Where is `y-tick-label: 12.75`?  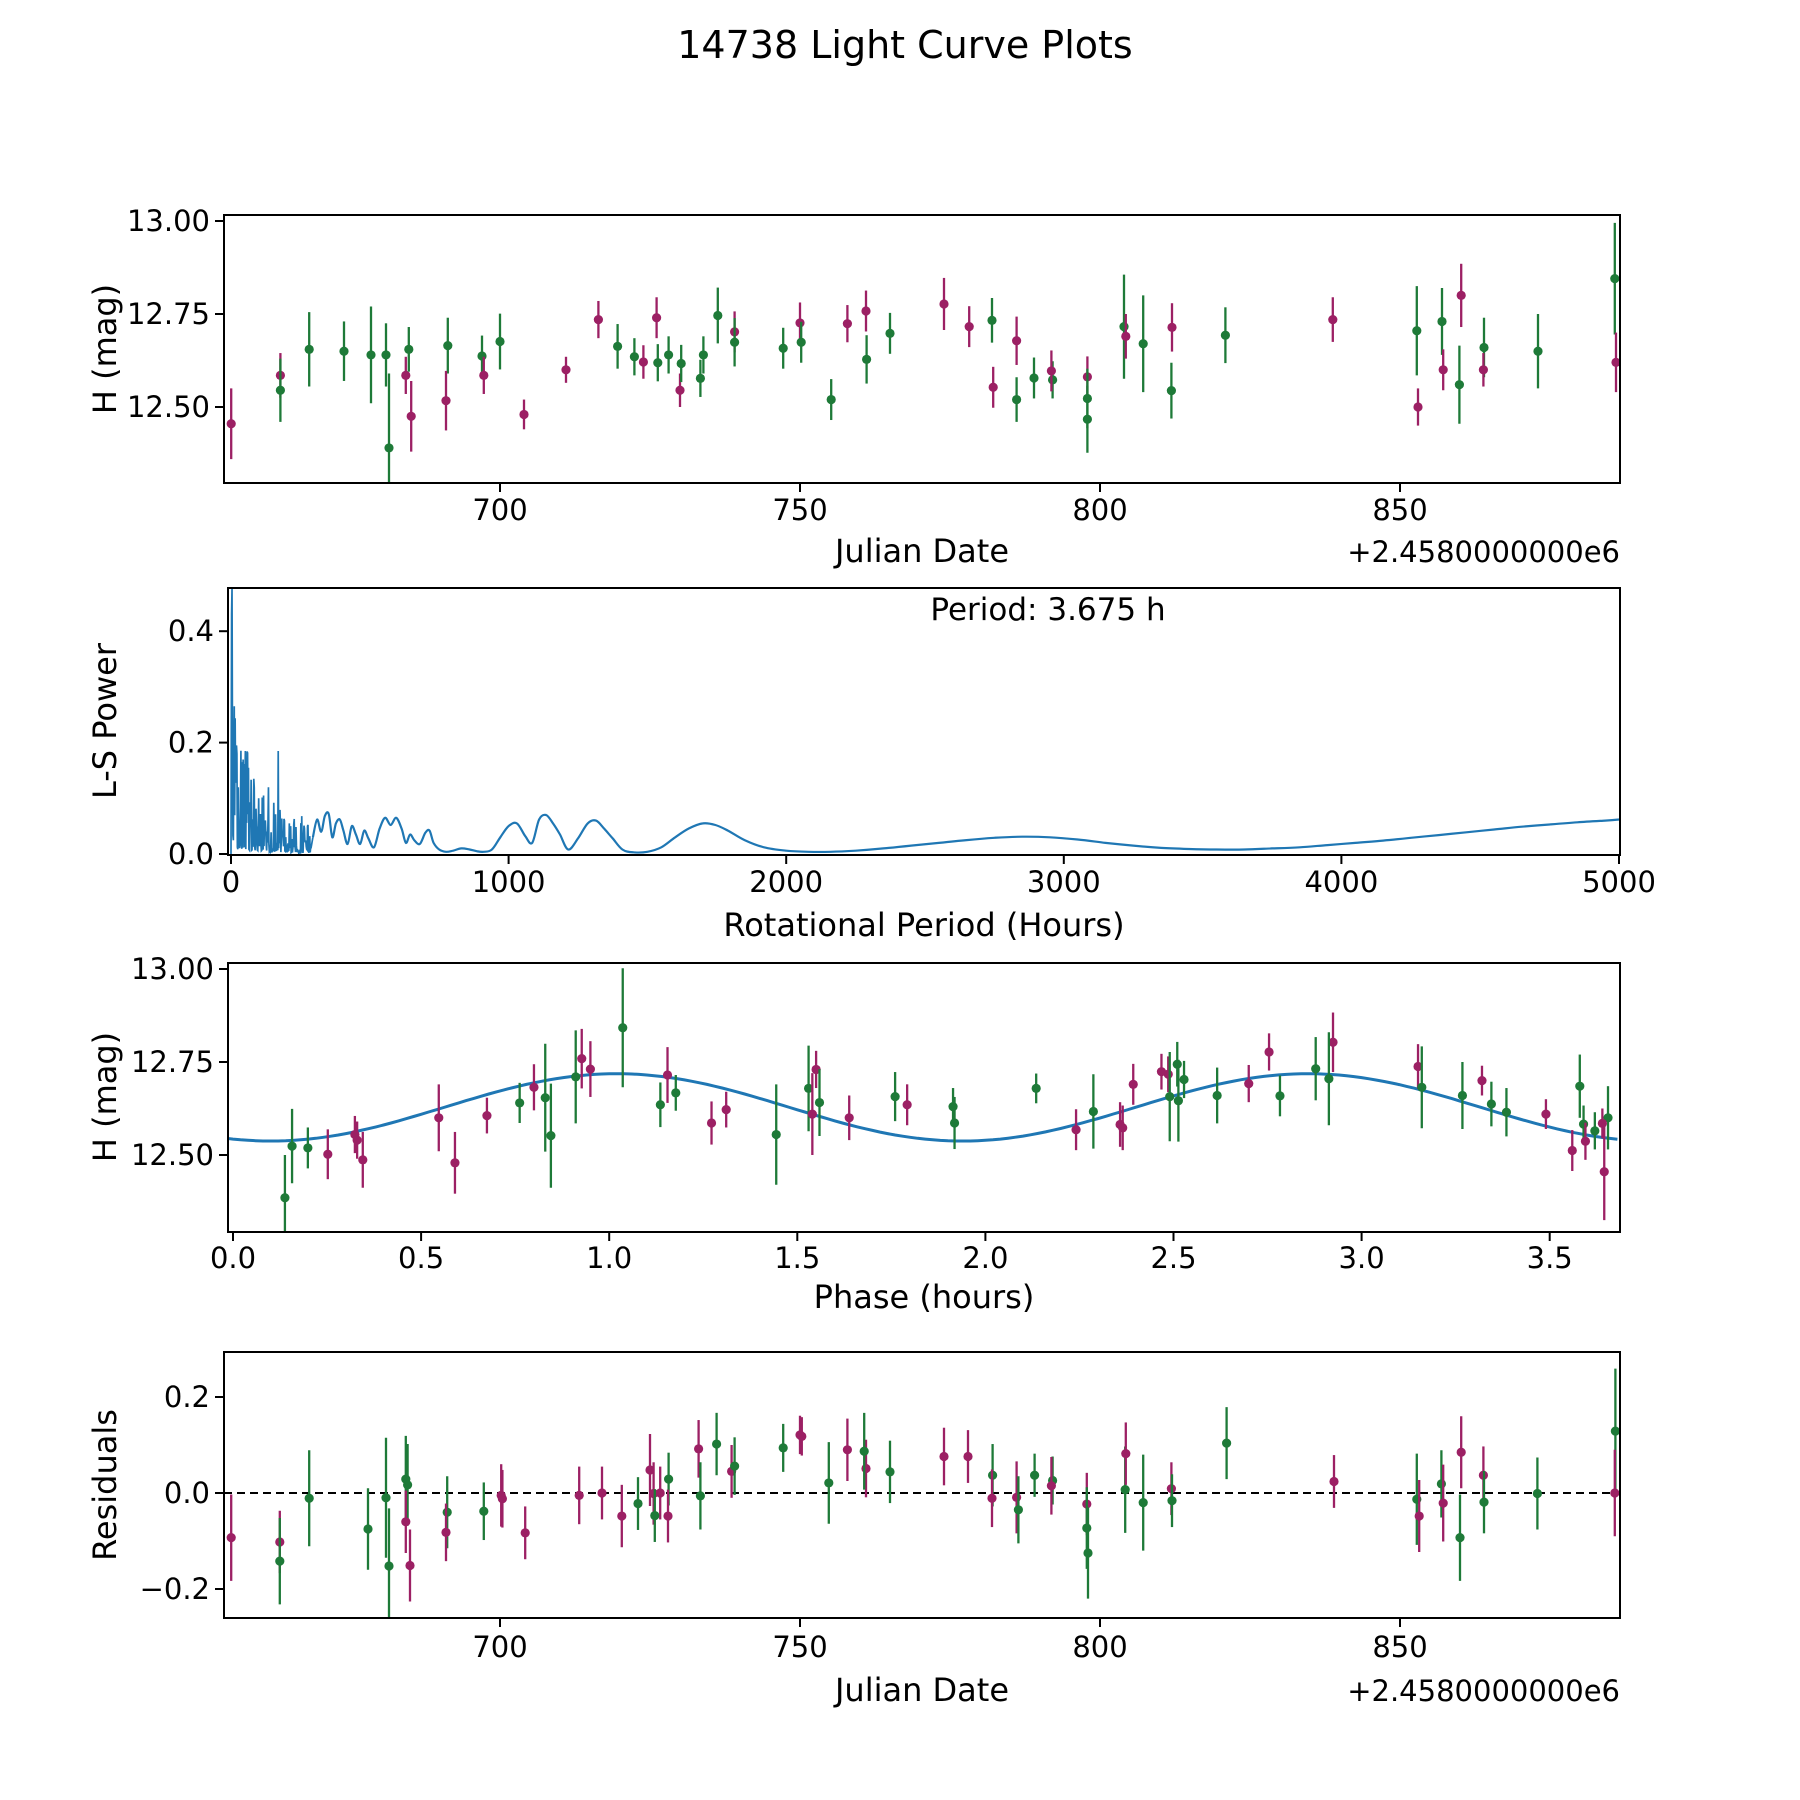 y-tick-label: 12.75 is located at coordinates (168, 314).